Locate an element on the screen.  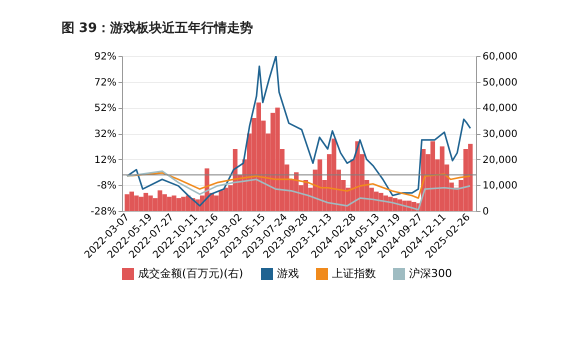
legend-label: 沪深300 is located at coordinates (430, 273).